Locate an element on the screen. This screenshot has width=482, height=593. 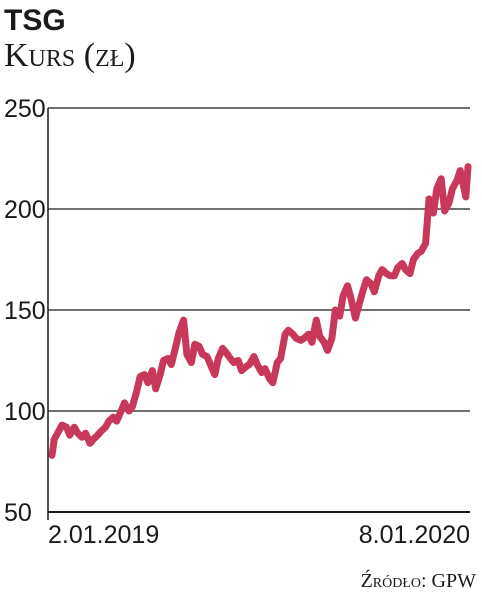
y-tick-label: 100 is located at coordinates (25, 412).